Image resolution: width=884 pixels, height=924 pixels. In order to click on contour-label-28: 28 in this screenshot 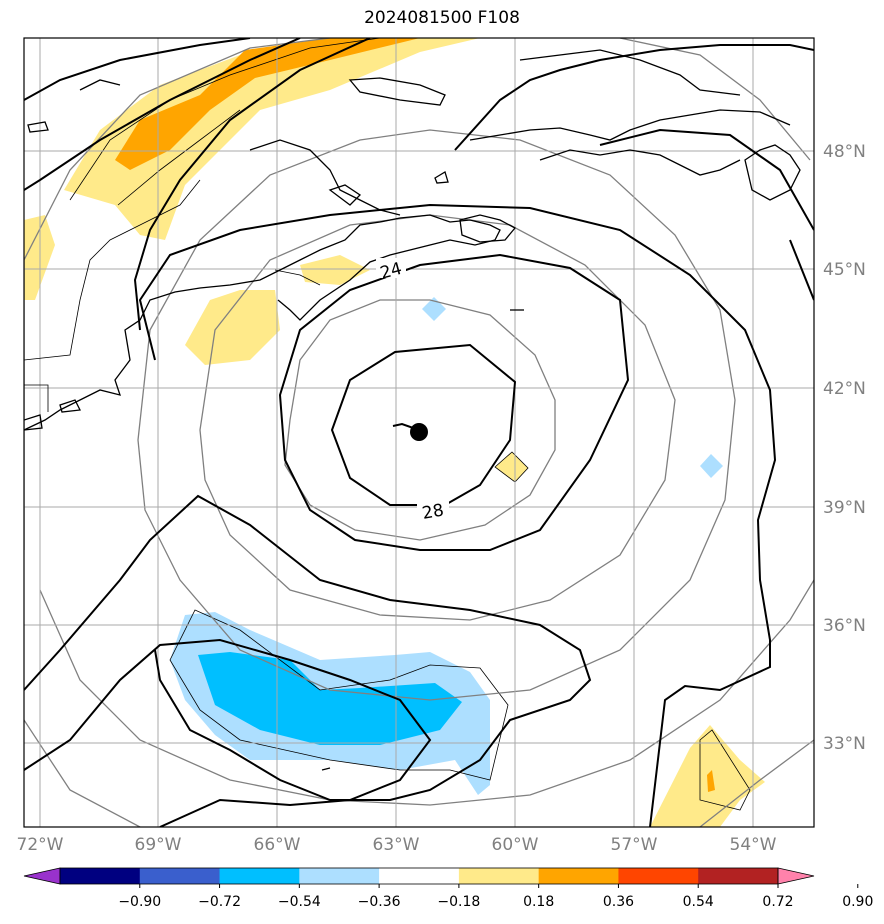, I will do `click(433, 511)`.